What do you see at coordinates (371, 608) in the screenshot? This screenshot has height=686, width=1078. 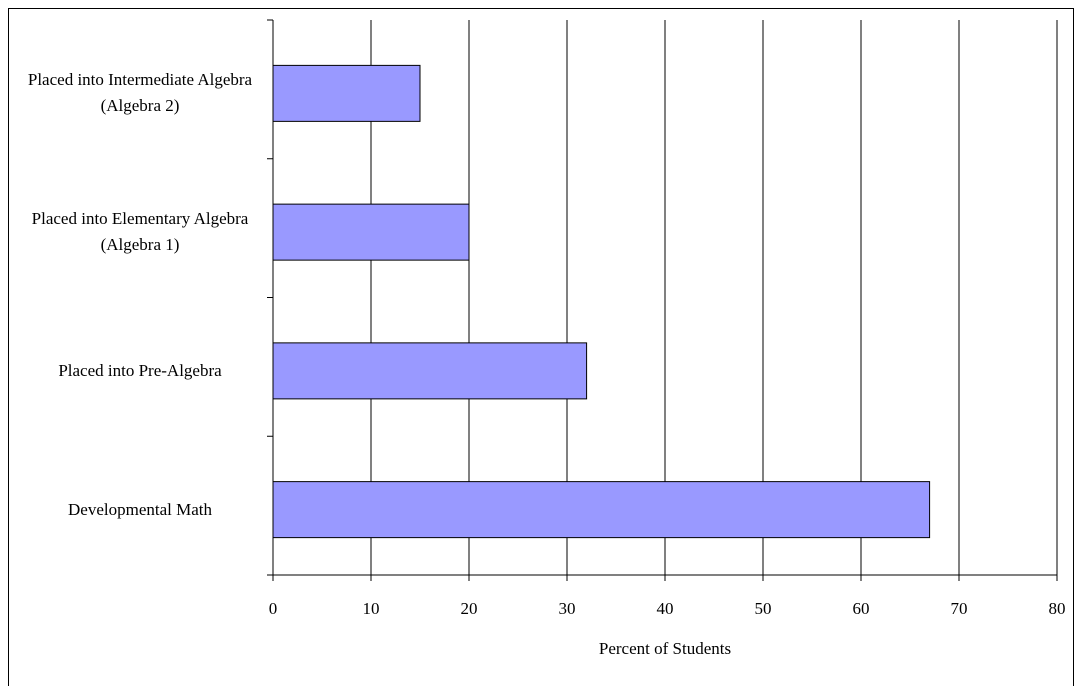 I see `x-tick-label: 10` at bounding box center [371, 608].